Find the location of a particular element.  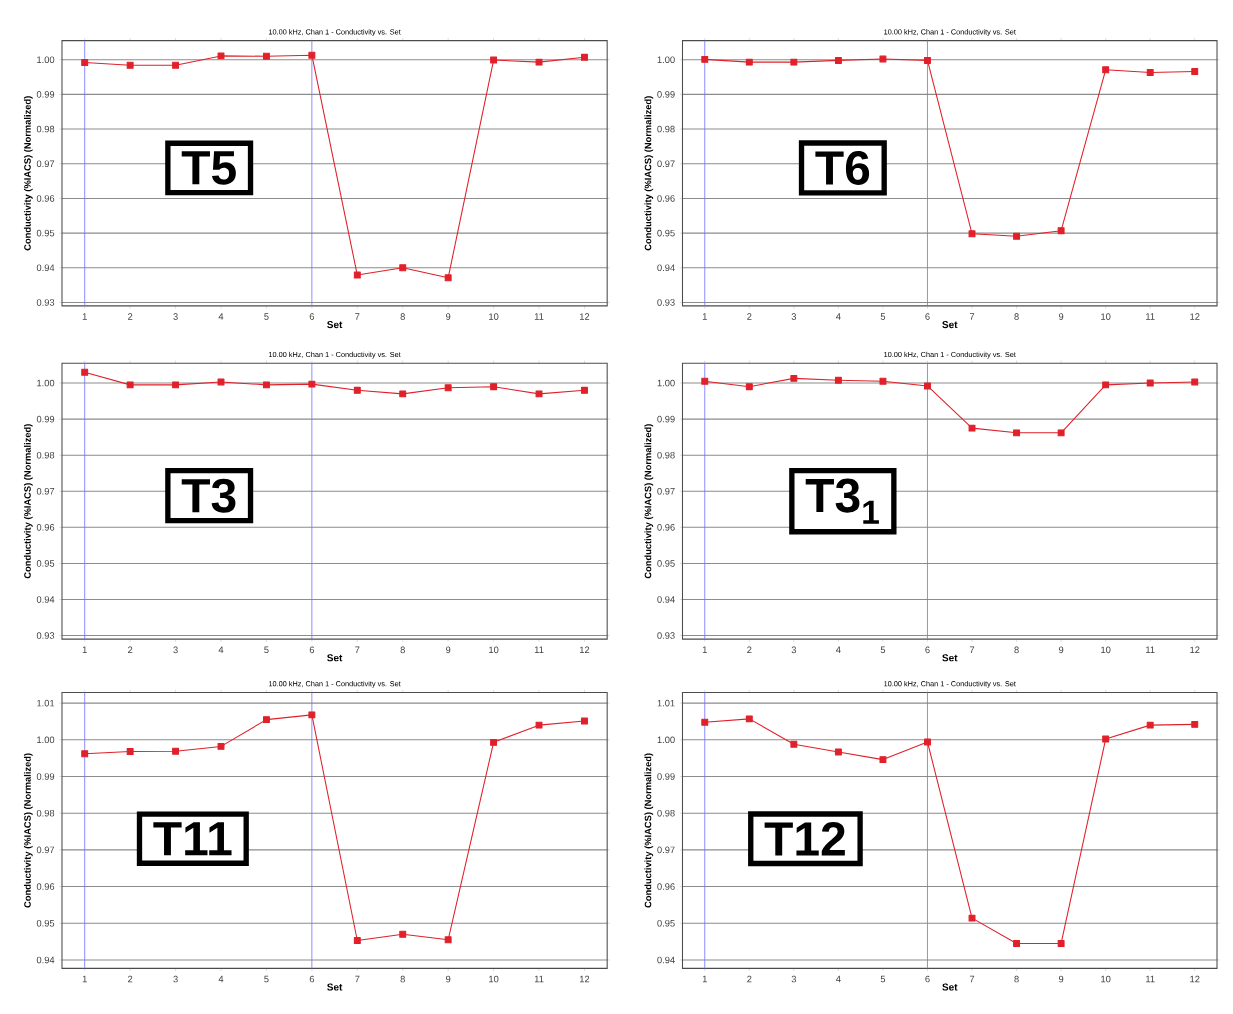

x-tick-label: 12 is located at coordinates (584, 316).